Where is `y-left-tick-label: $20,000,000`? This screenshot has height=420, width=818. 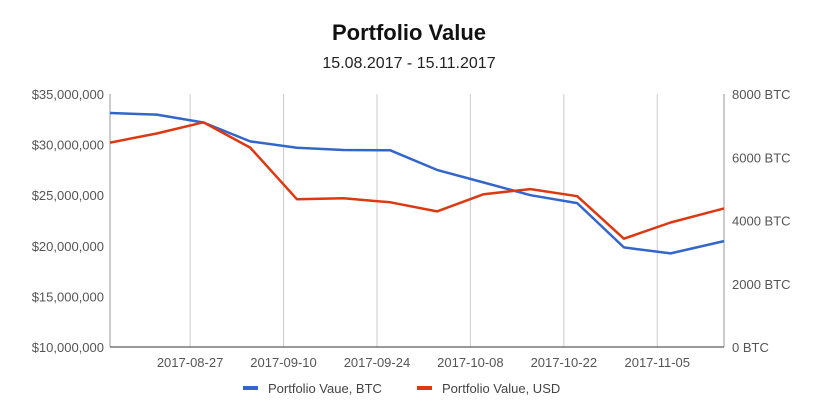 y-left-tick-label: $20,000,000 is located at coordinates (68, 246).